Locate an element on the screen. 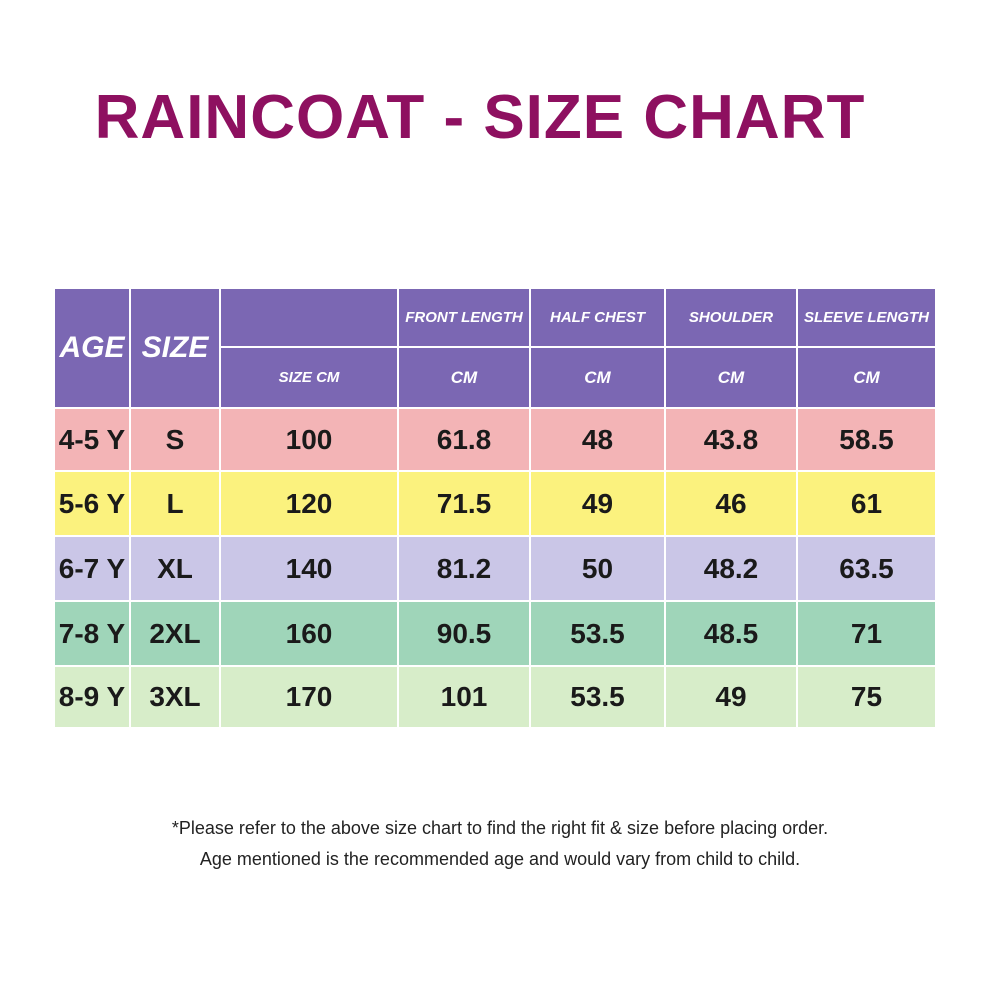 This screenshot has width=1000, height=1000. data-cell: 48 is located at coordinates (597, 439).